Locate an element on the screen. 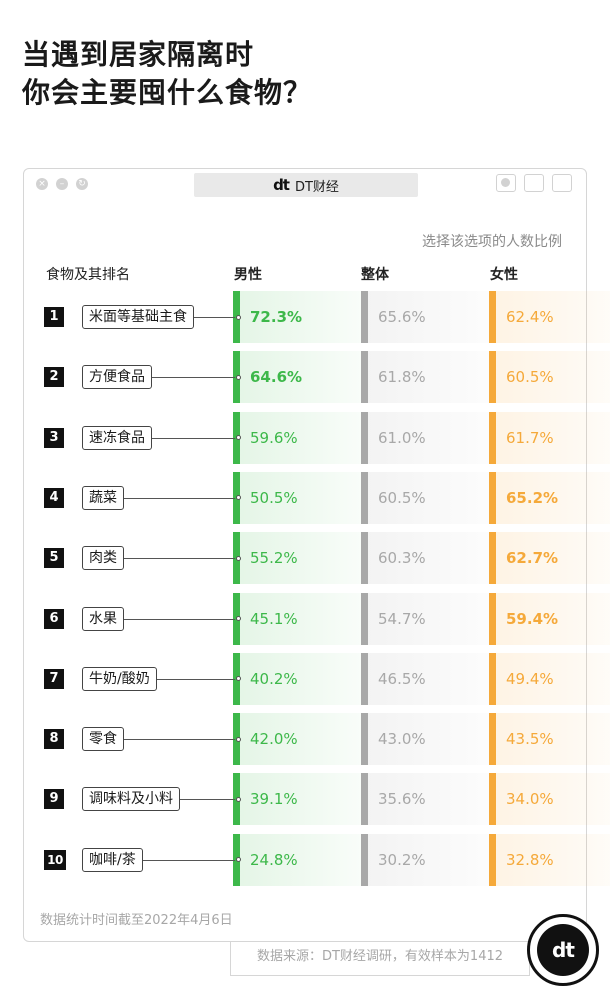 The width and height of the screenshot is (610, 1000). title-line-1: 当遇到居家隔离时 is located at coordinates (138, 54).